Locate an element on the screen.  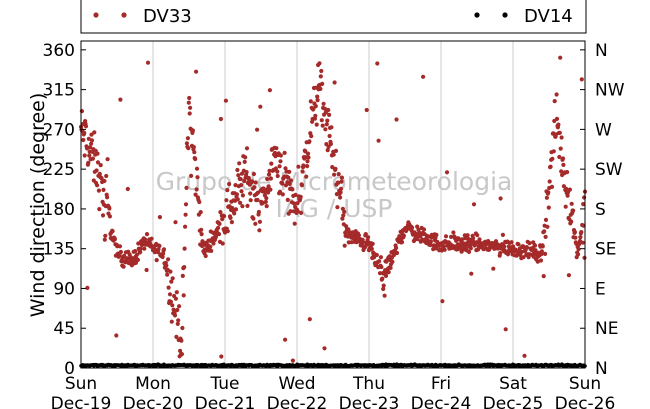
x-tick-date: Dec-21 is located at coordinates (225, 401).